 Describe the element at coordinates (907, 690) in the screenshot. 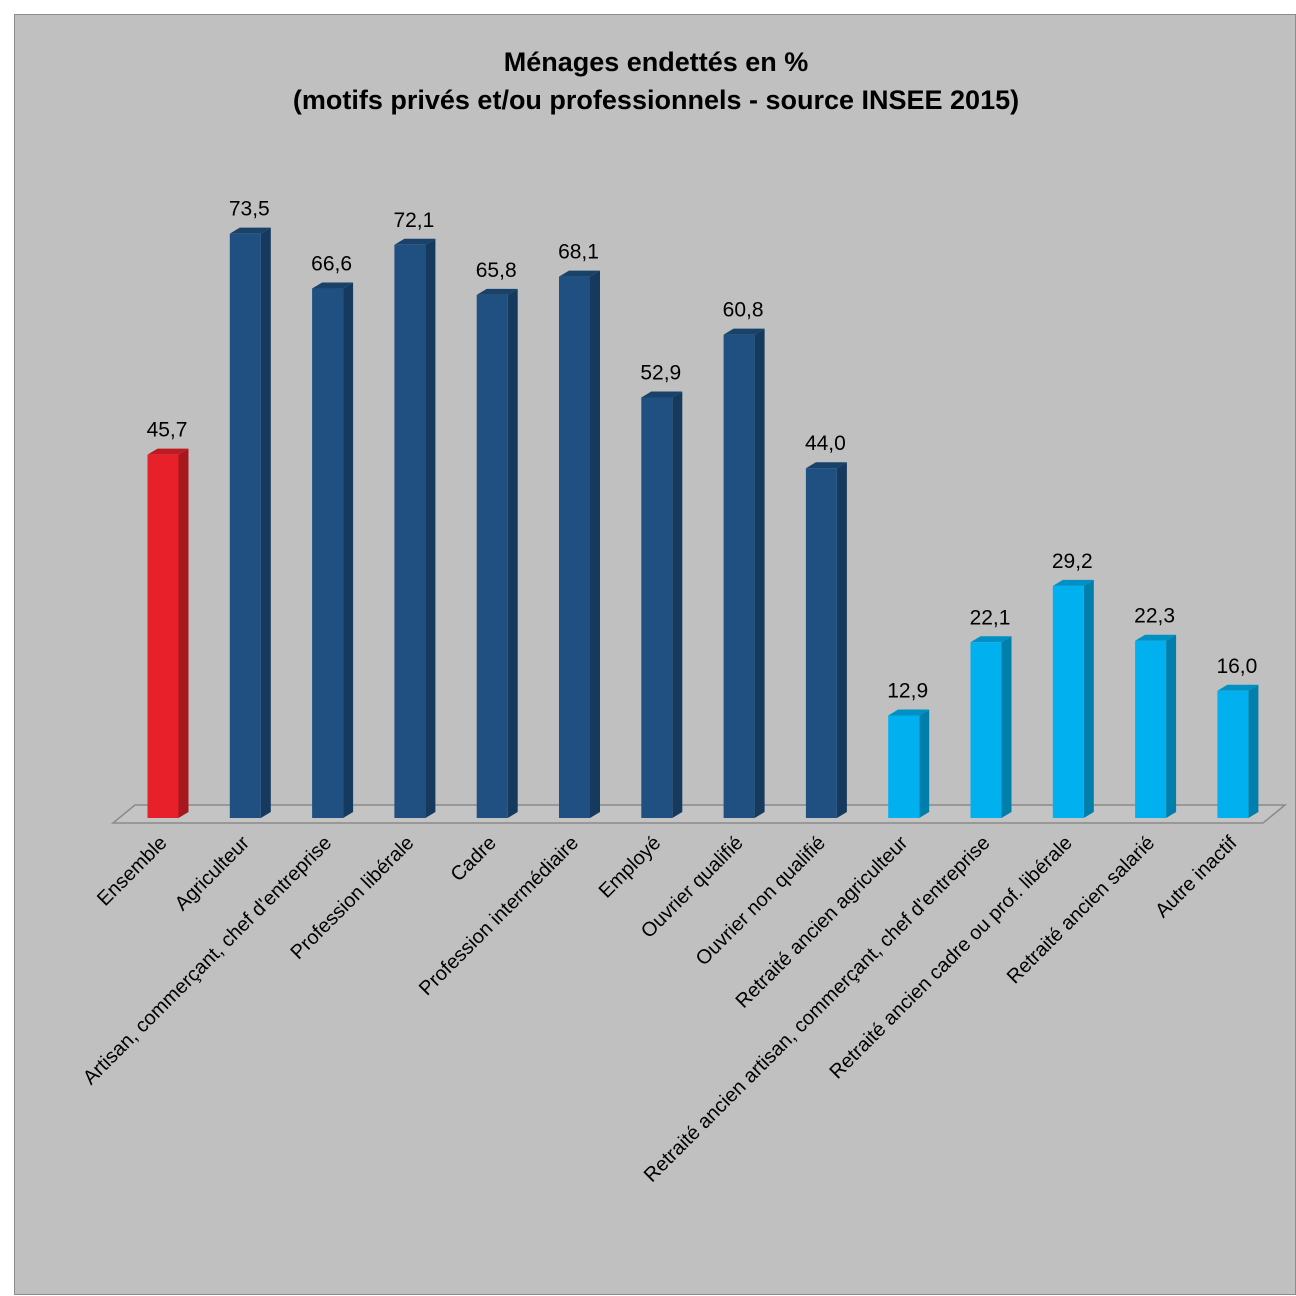

I see `data-label-10: 12,9` at that location.